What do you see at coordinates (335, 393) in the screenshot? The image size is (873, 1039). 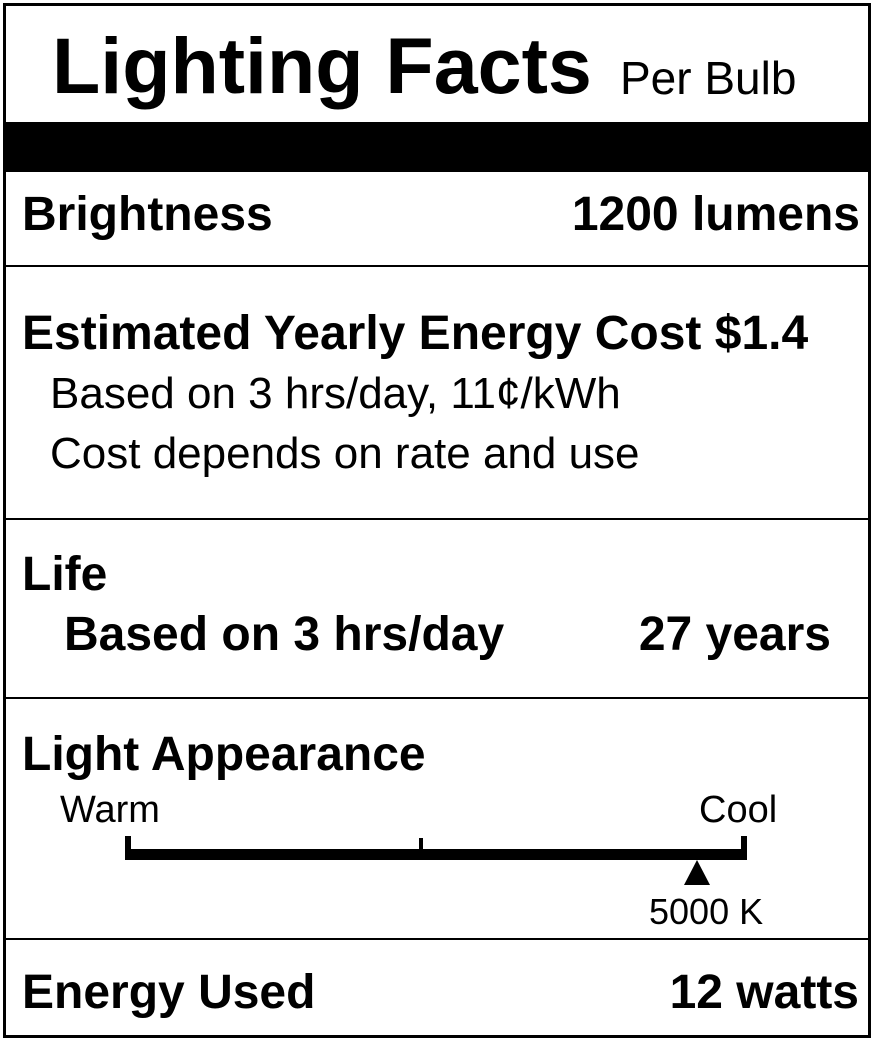 I see `cost-basis: Based on 3 hrs/day, 11¢/kWh` at bounding box center [335, 393].